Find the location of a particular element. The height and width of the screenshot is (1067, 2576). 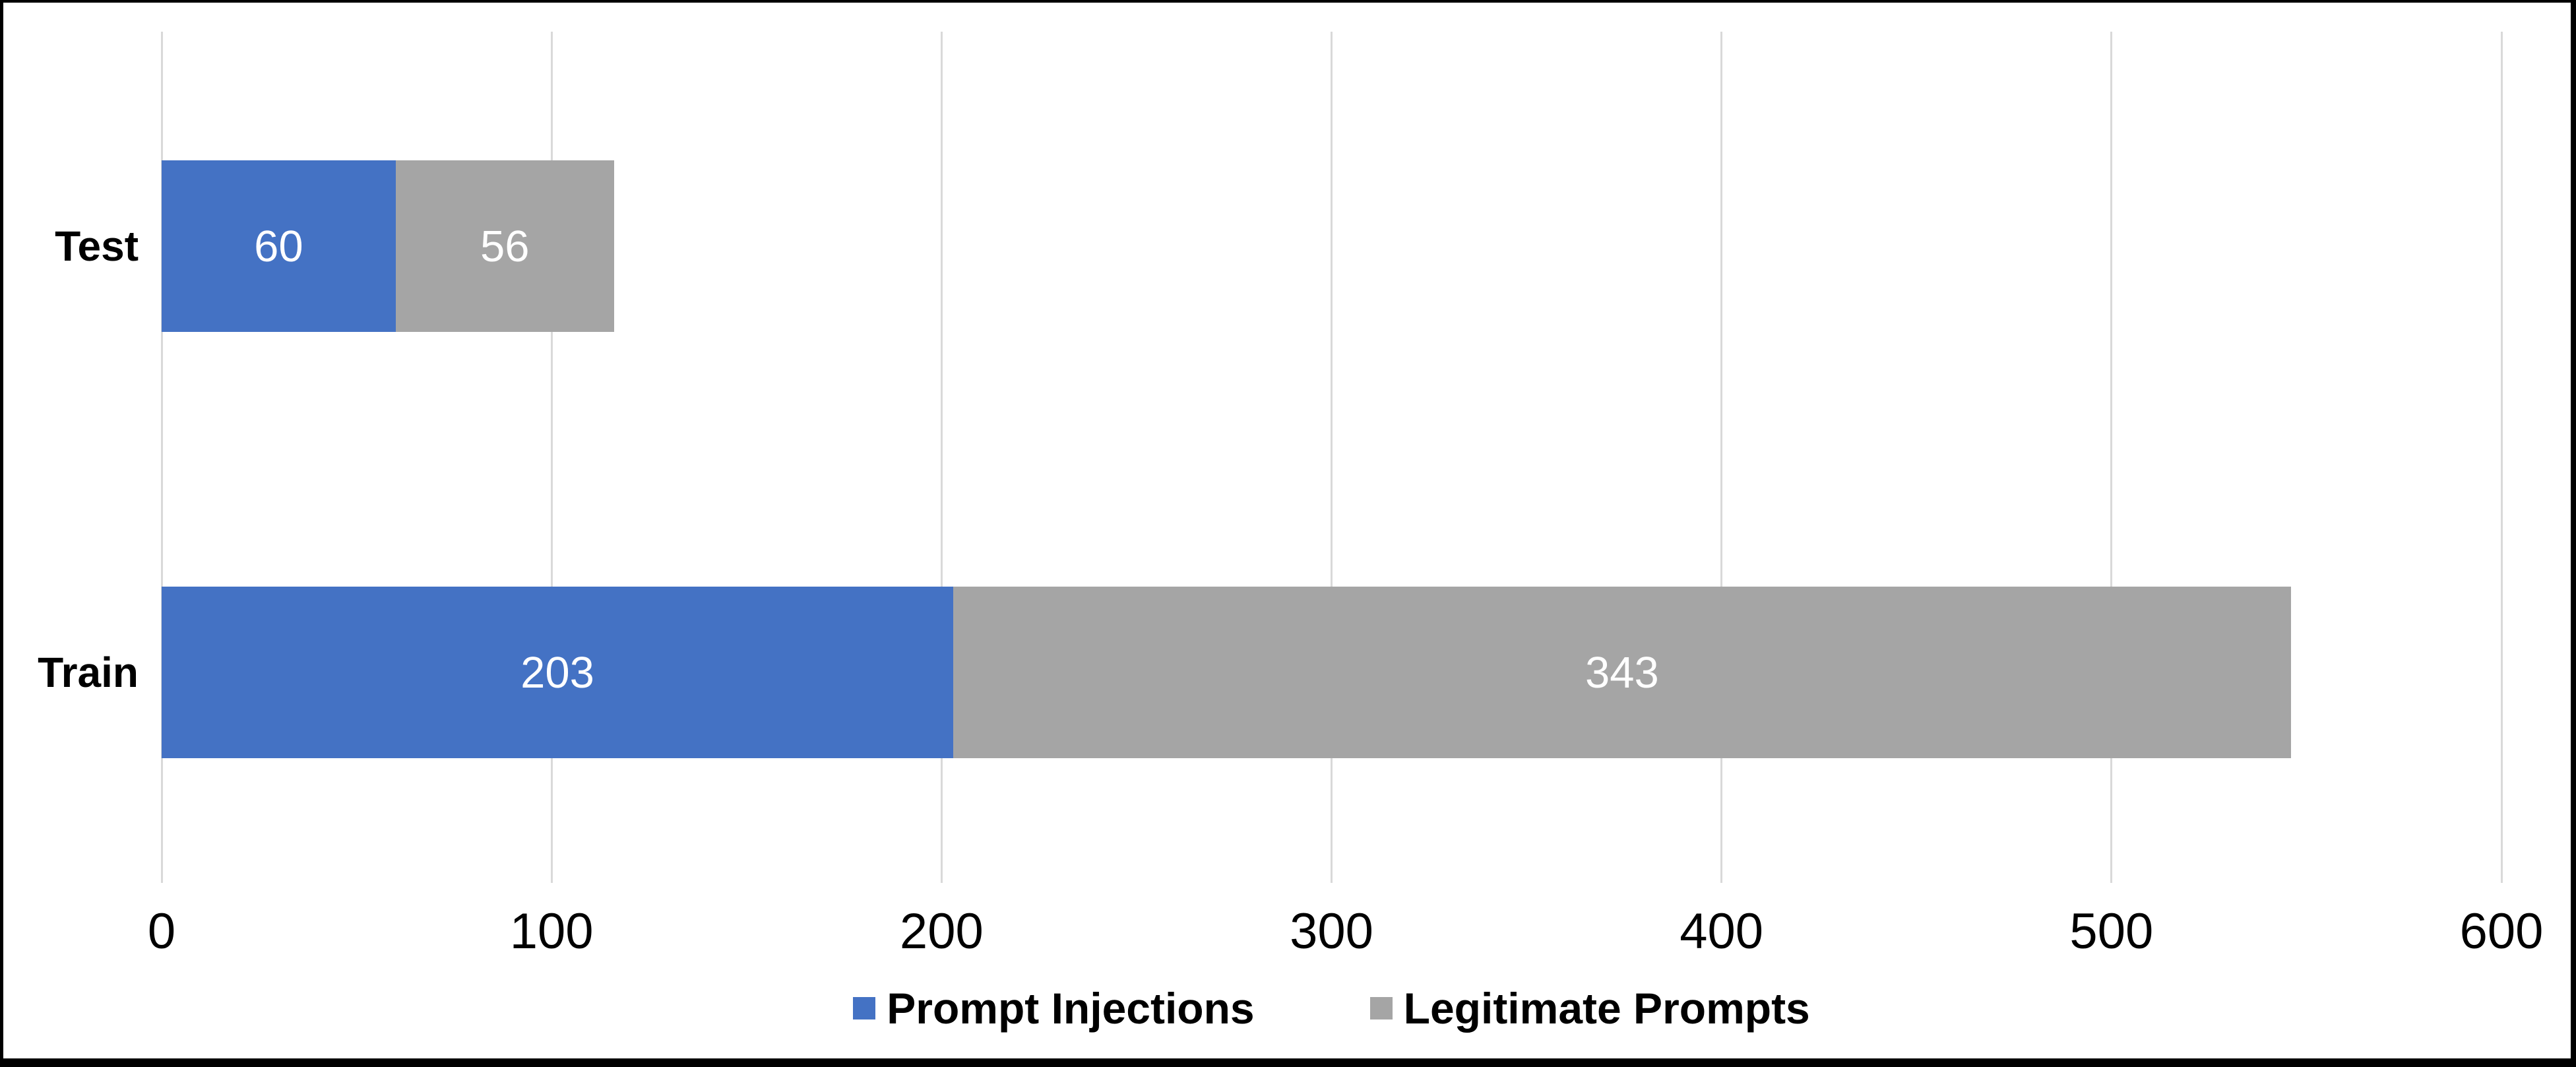

legend-label-legitimate-prompts: Legitimate Prompts is located at coordinates (1606, 1008).